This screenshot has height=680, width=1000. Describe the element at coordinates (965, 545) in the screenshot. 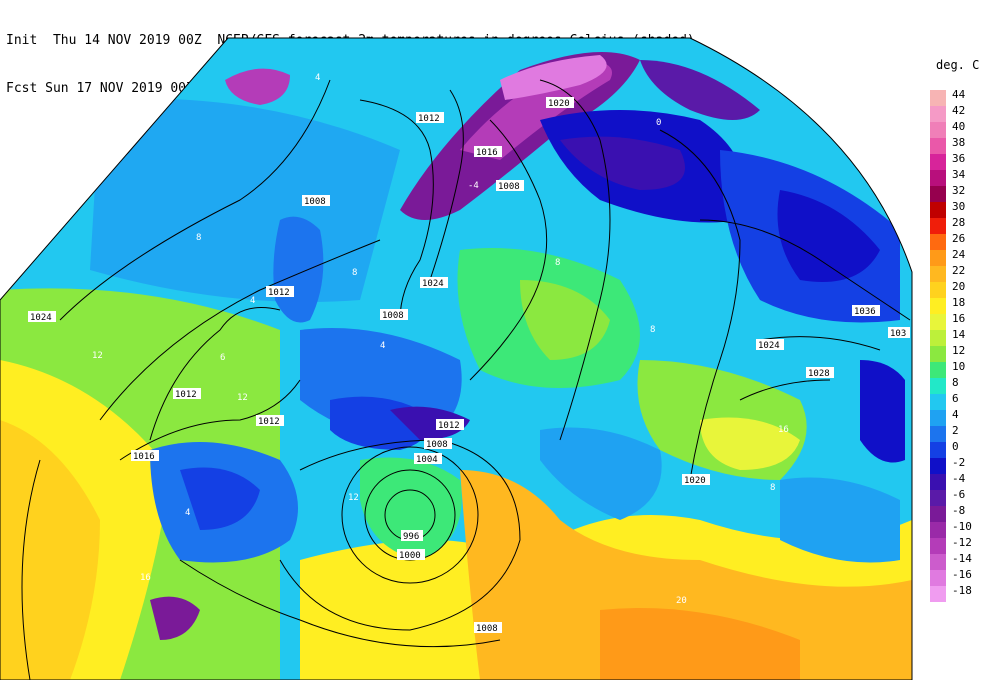

I see `legend-row: -12` at that location.